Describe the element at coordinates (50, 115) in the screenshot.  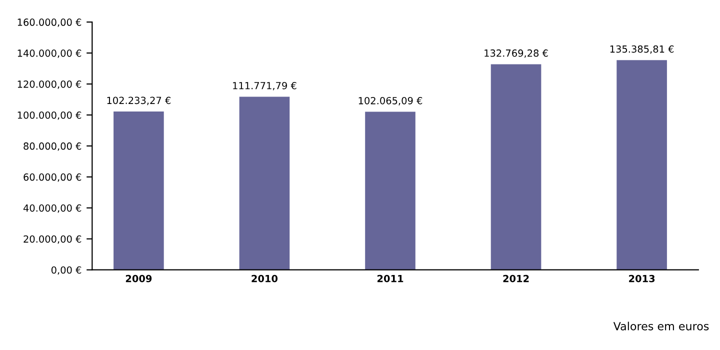
I see `y-tick-label: 100.000,00 €` at that location.